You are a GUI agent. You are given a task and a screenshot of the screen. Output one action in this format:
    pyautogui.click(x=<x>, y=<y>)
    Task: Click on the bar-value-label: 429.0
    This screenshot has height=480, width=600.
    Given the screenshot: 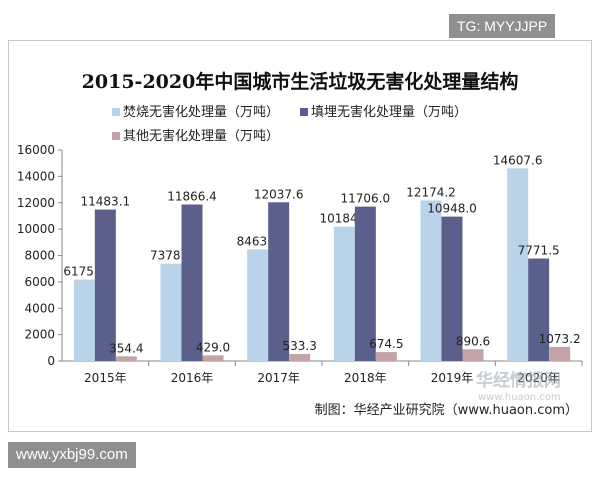 What is the action you would take?
    pyautogui.click(x=213, y=347)
    